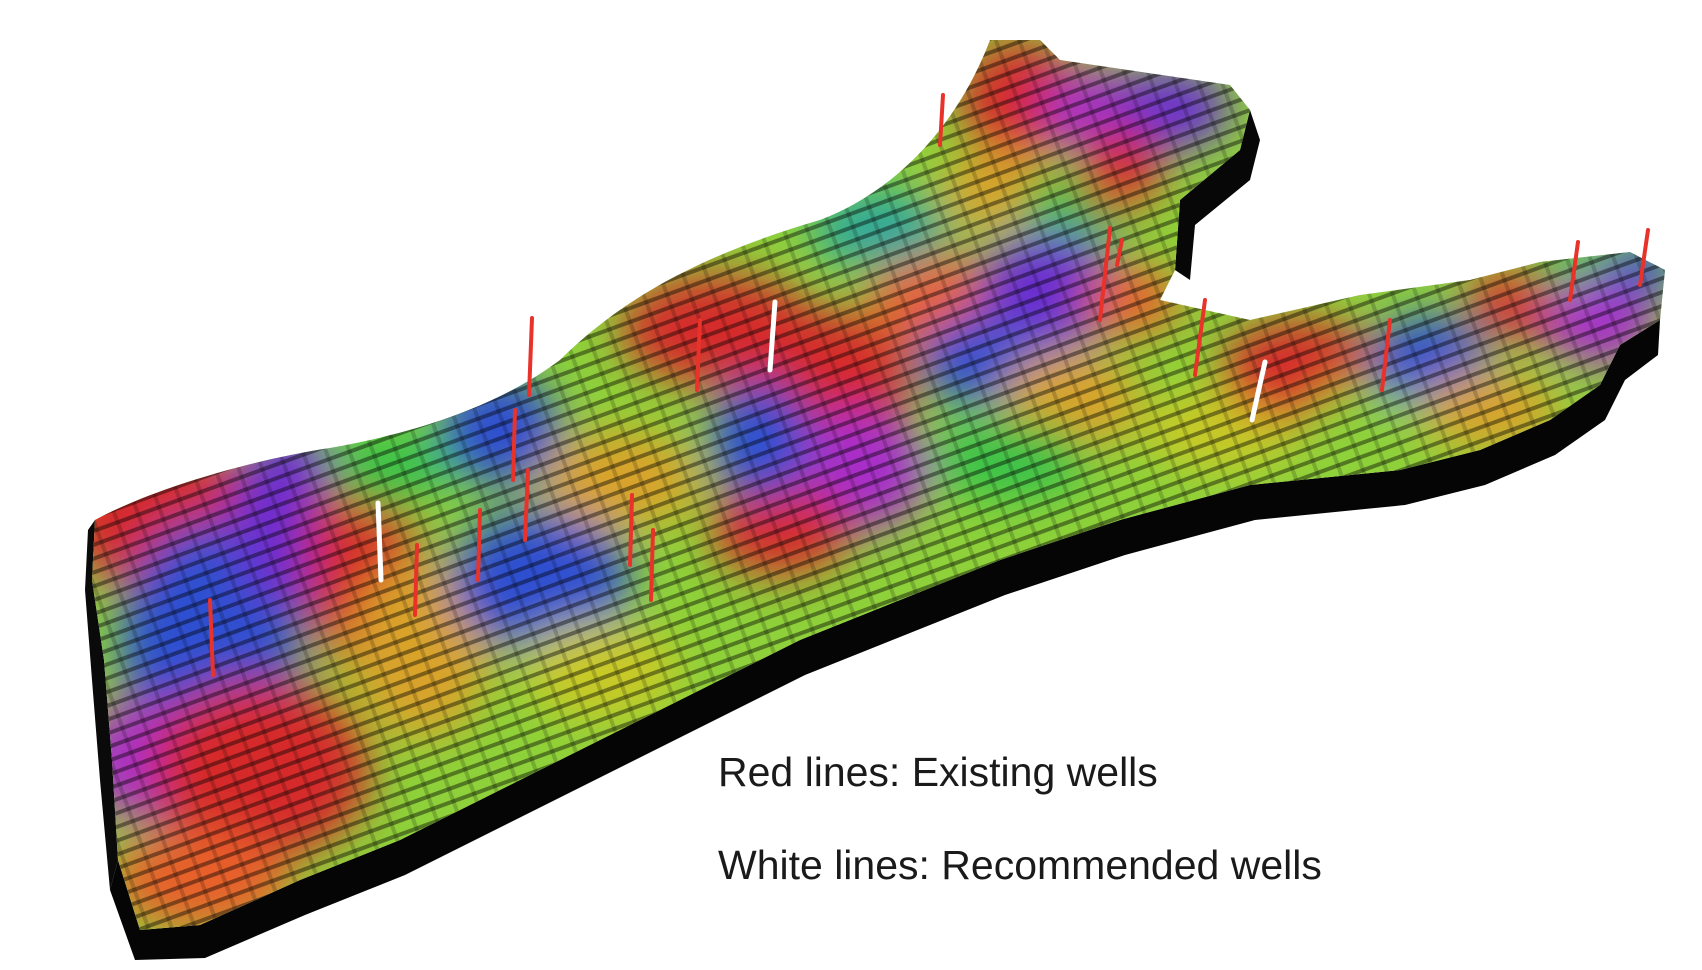  Describe the element at coordinates (1020, 819) in the screenshot. I see `well-legend: Red lines: Existing wells White lines` at that location.